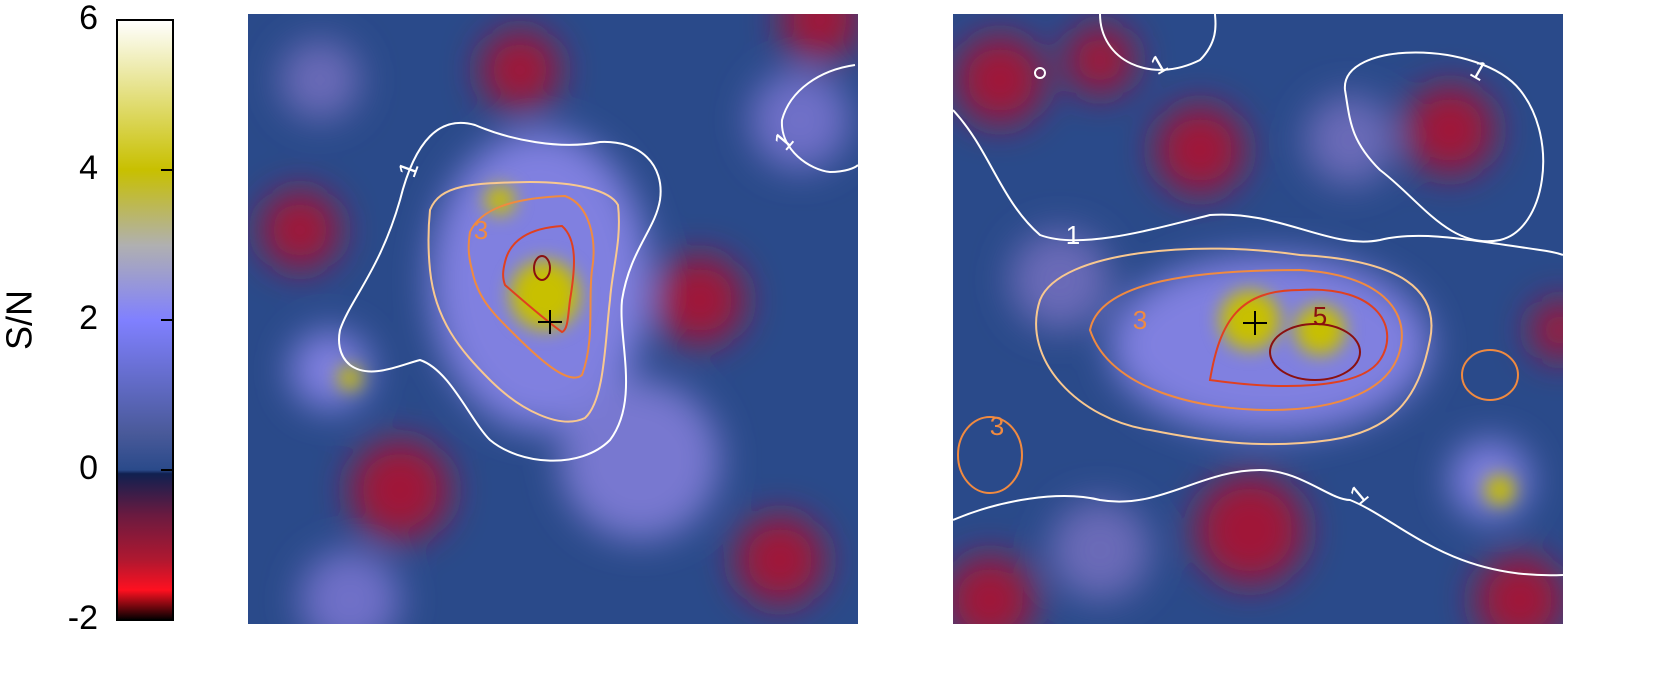  I want to click on colorbar-label: S/N, so click(20, 320).